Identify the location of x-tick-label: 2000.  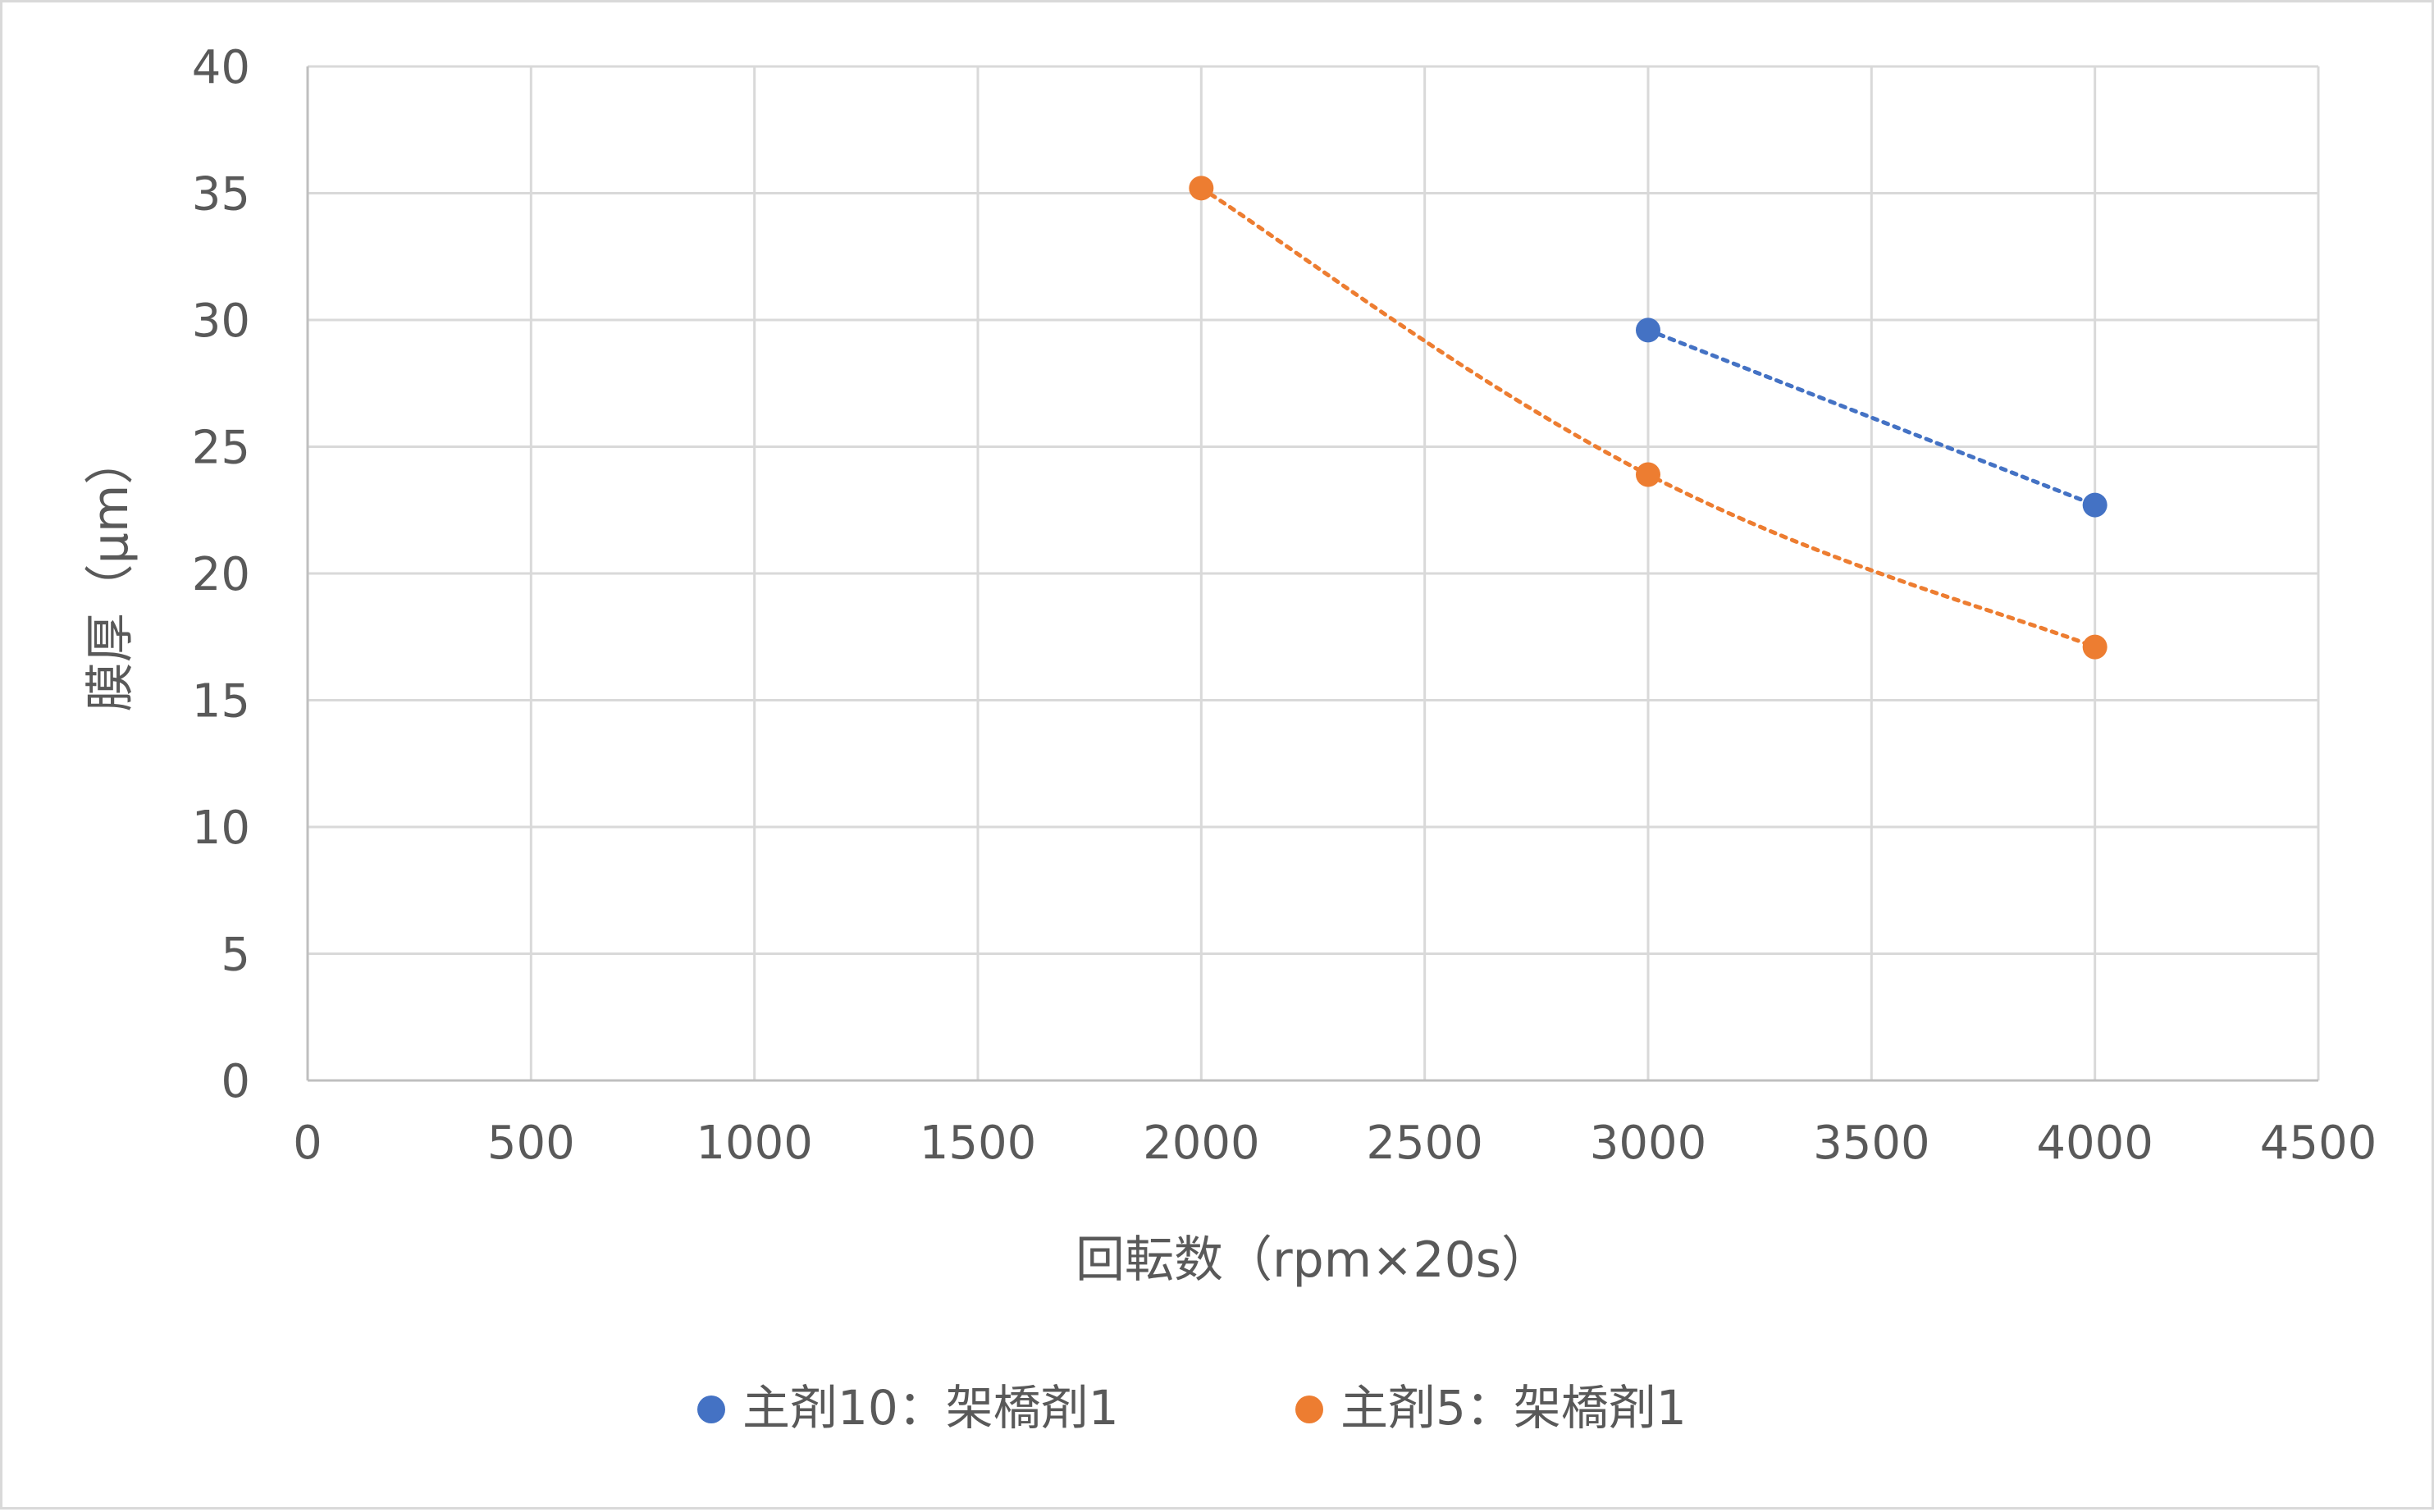
(1201, 1143).